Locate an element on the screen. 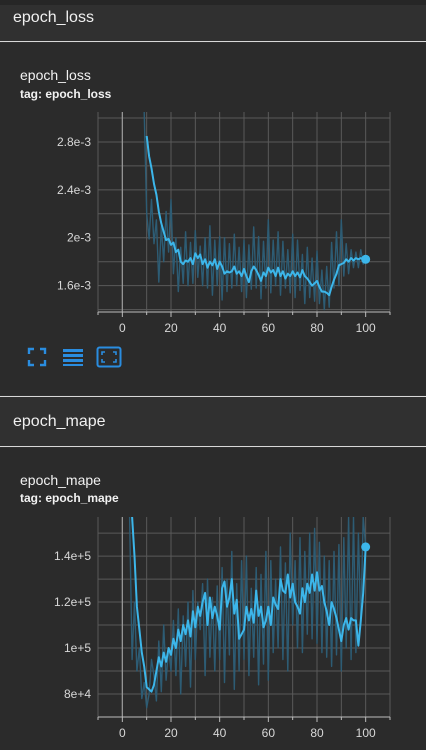 Image resolution: width=426 pixels, height=750 pixels. y-tick-label: 2.8e-3 is located at coordinates (74, 142).